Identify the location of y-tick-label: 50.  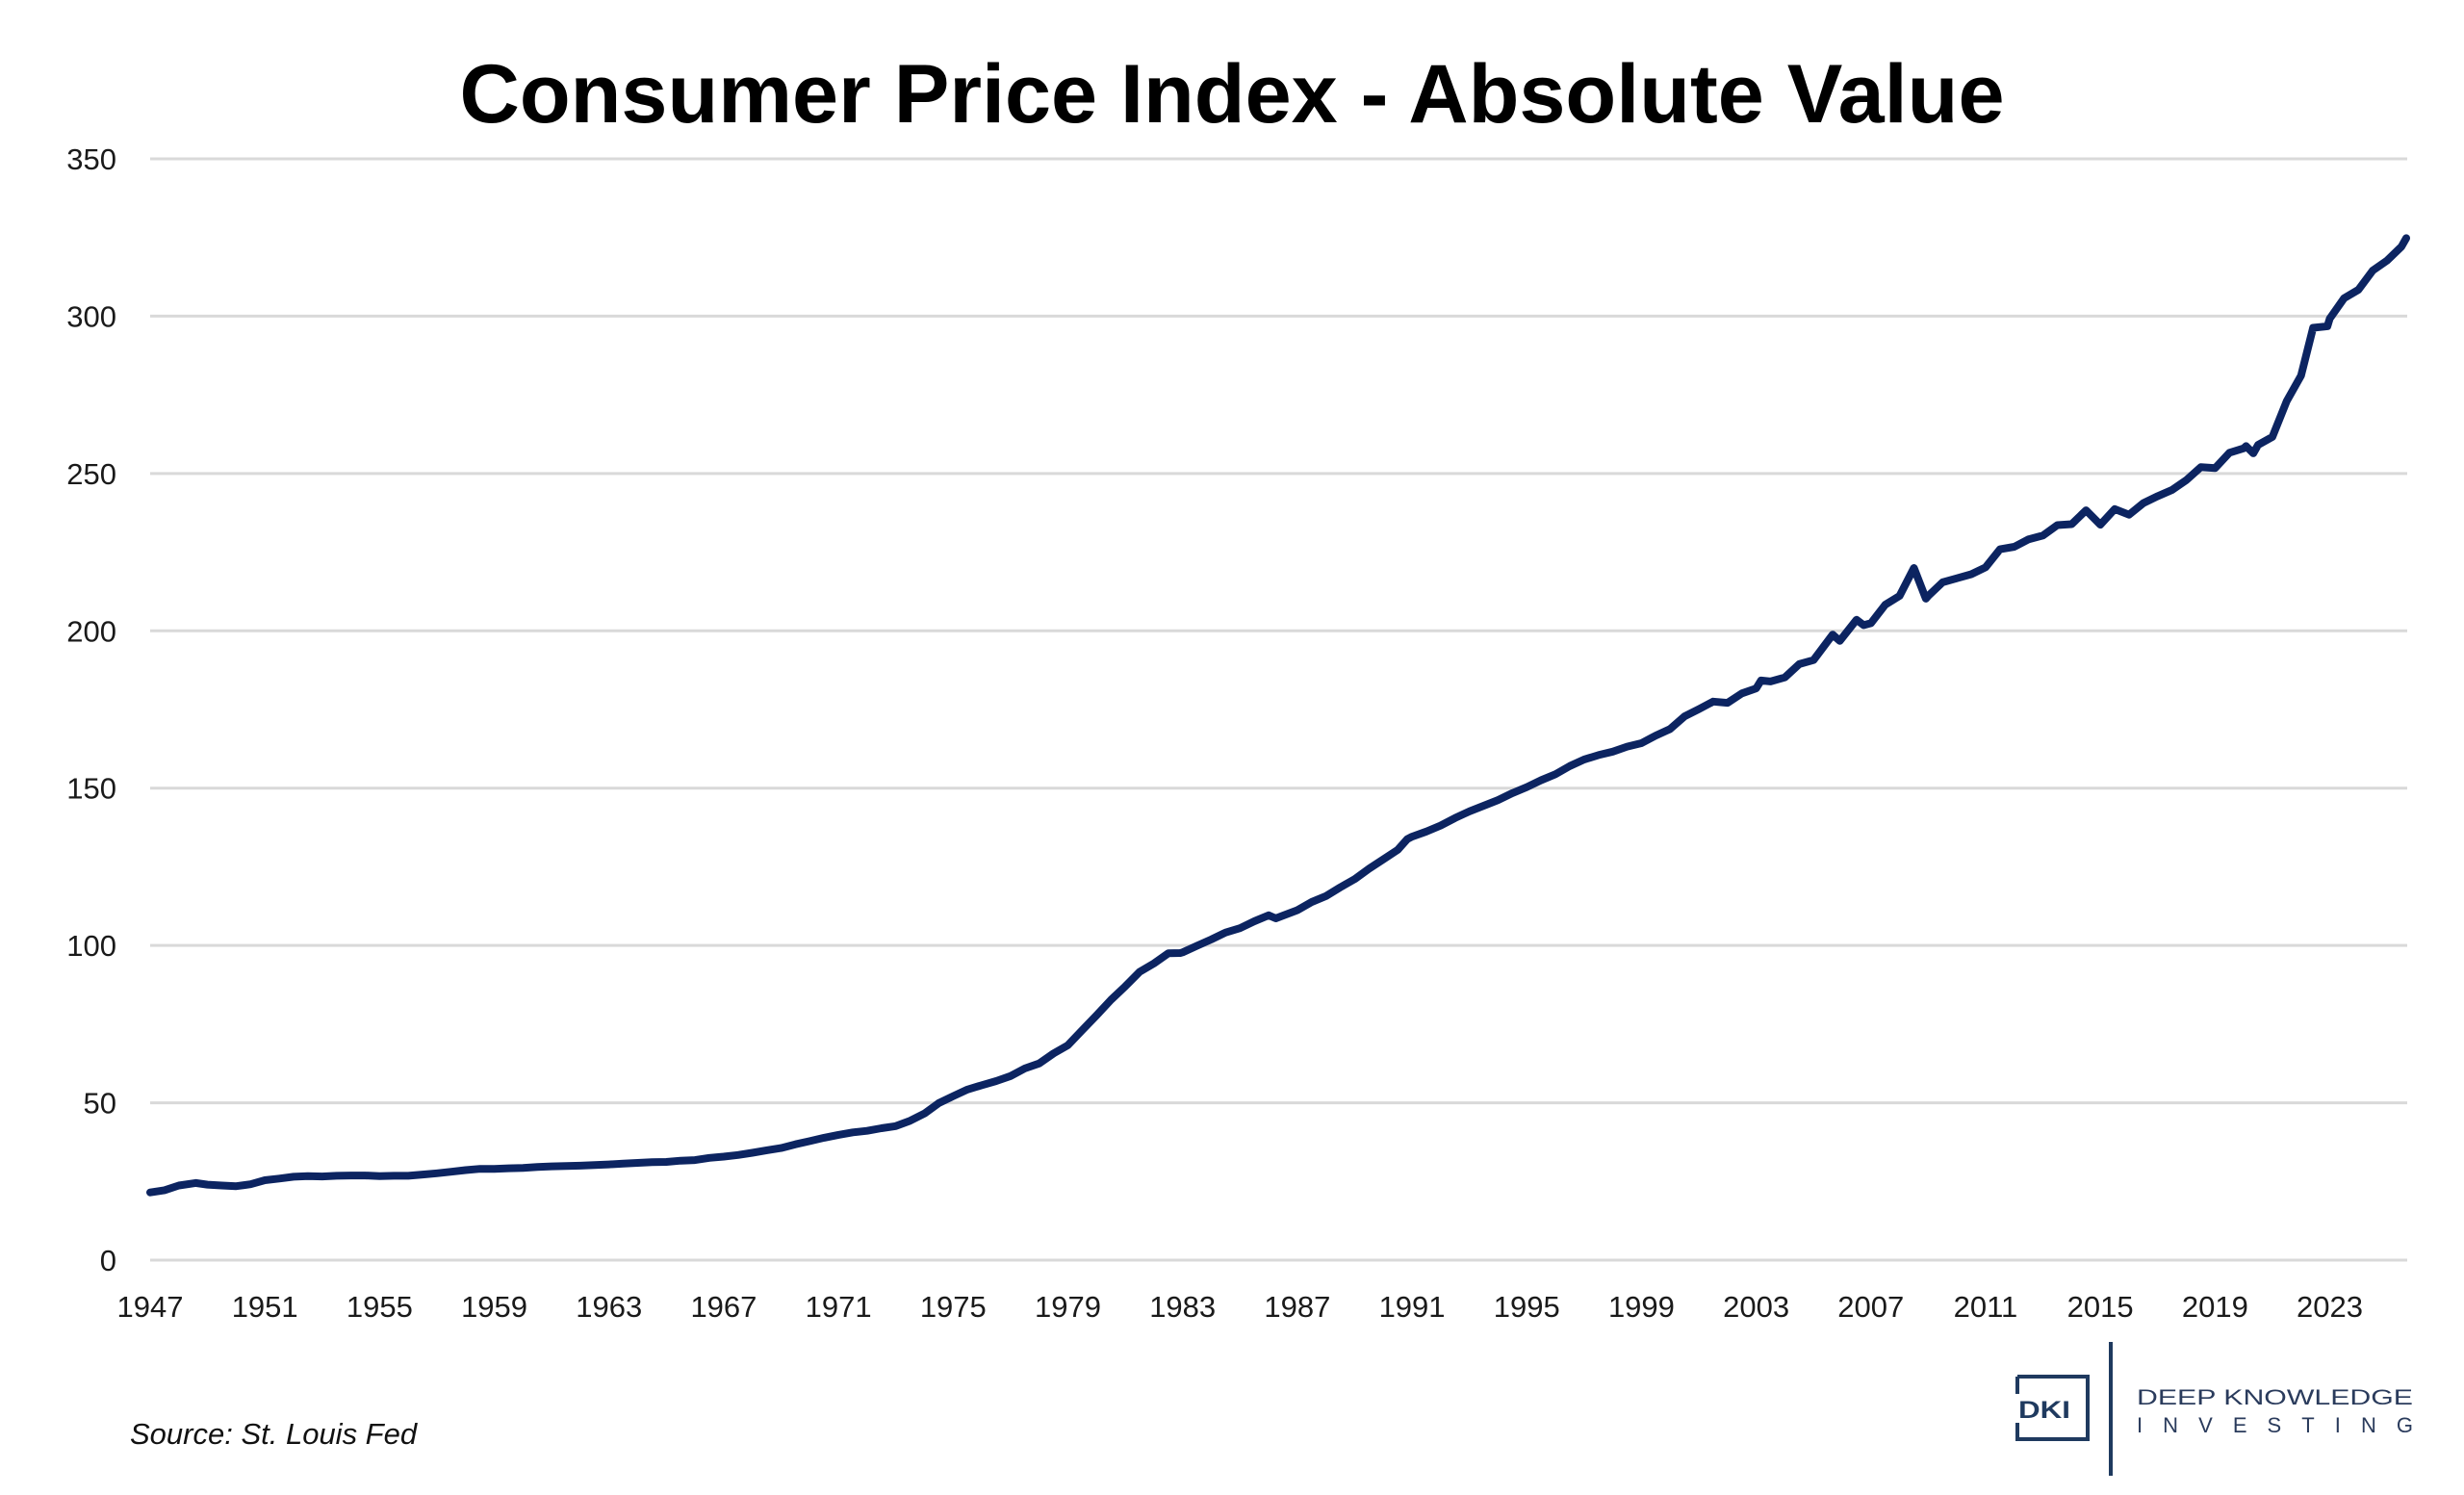
(100, 1104).